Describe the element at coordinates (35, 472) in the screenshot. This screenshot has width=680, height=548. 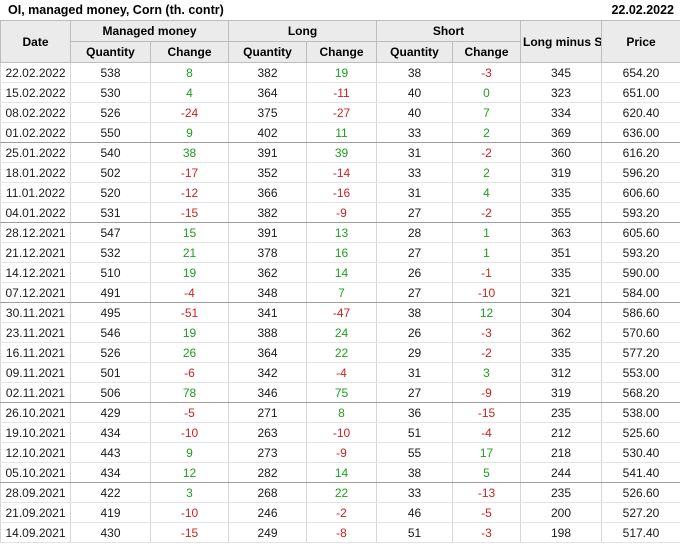
I see `cell-date: 05.10.2021` at that location.